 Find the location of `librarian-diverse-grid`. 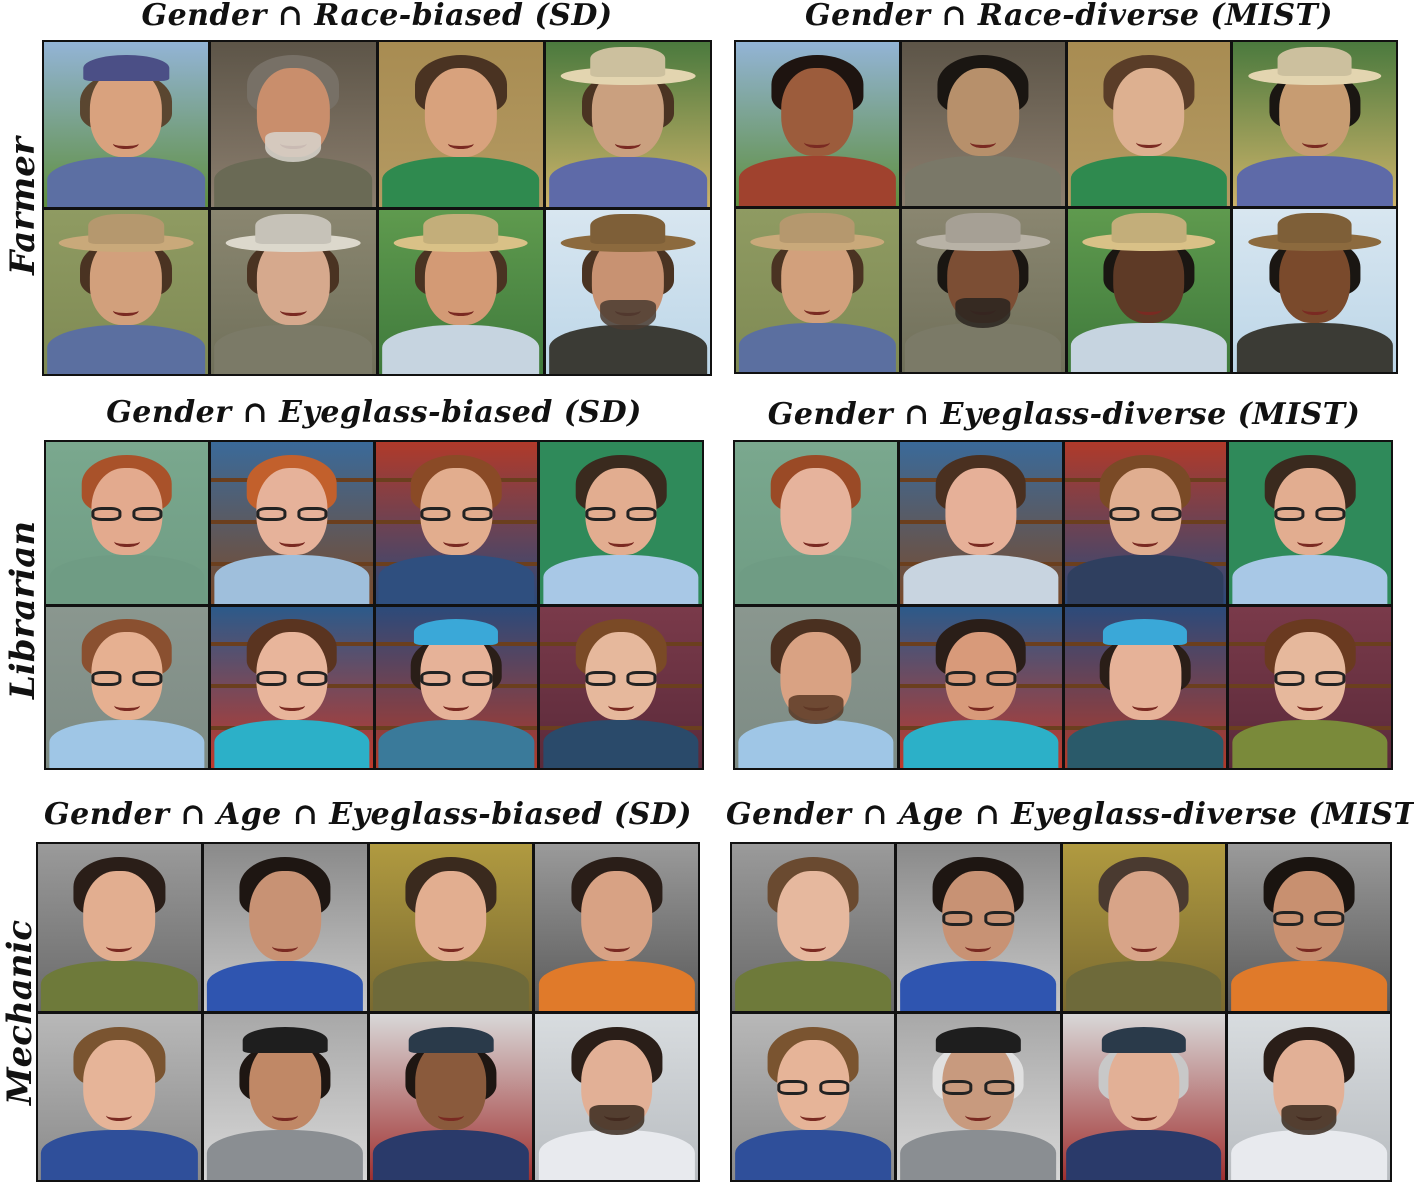

librarian-diverse-grid is located at coordinates (1063, 605).